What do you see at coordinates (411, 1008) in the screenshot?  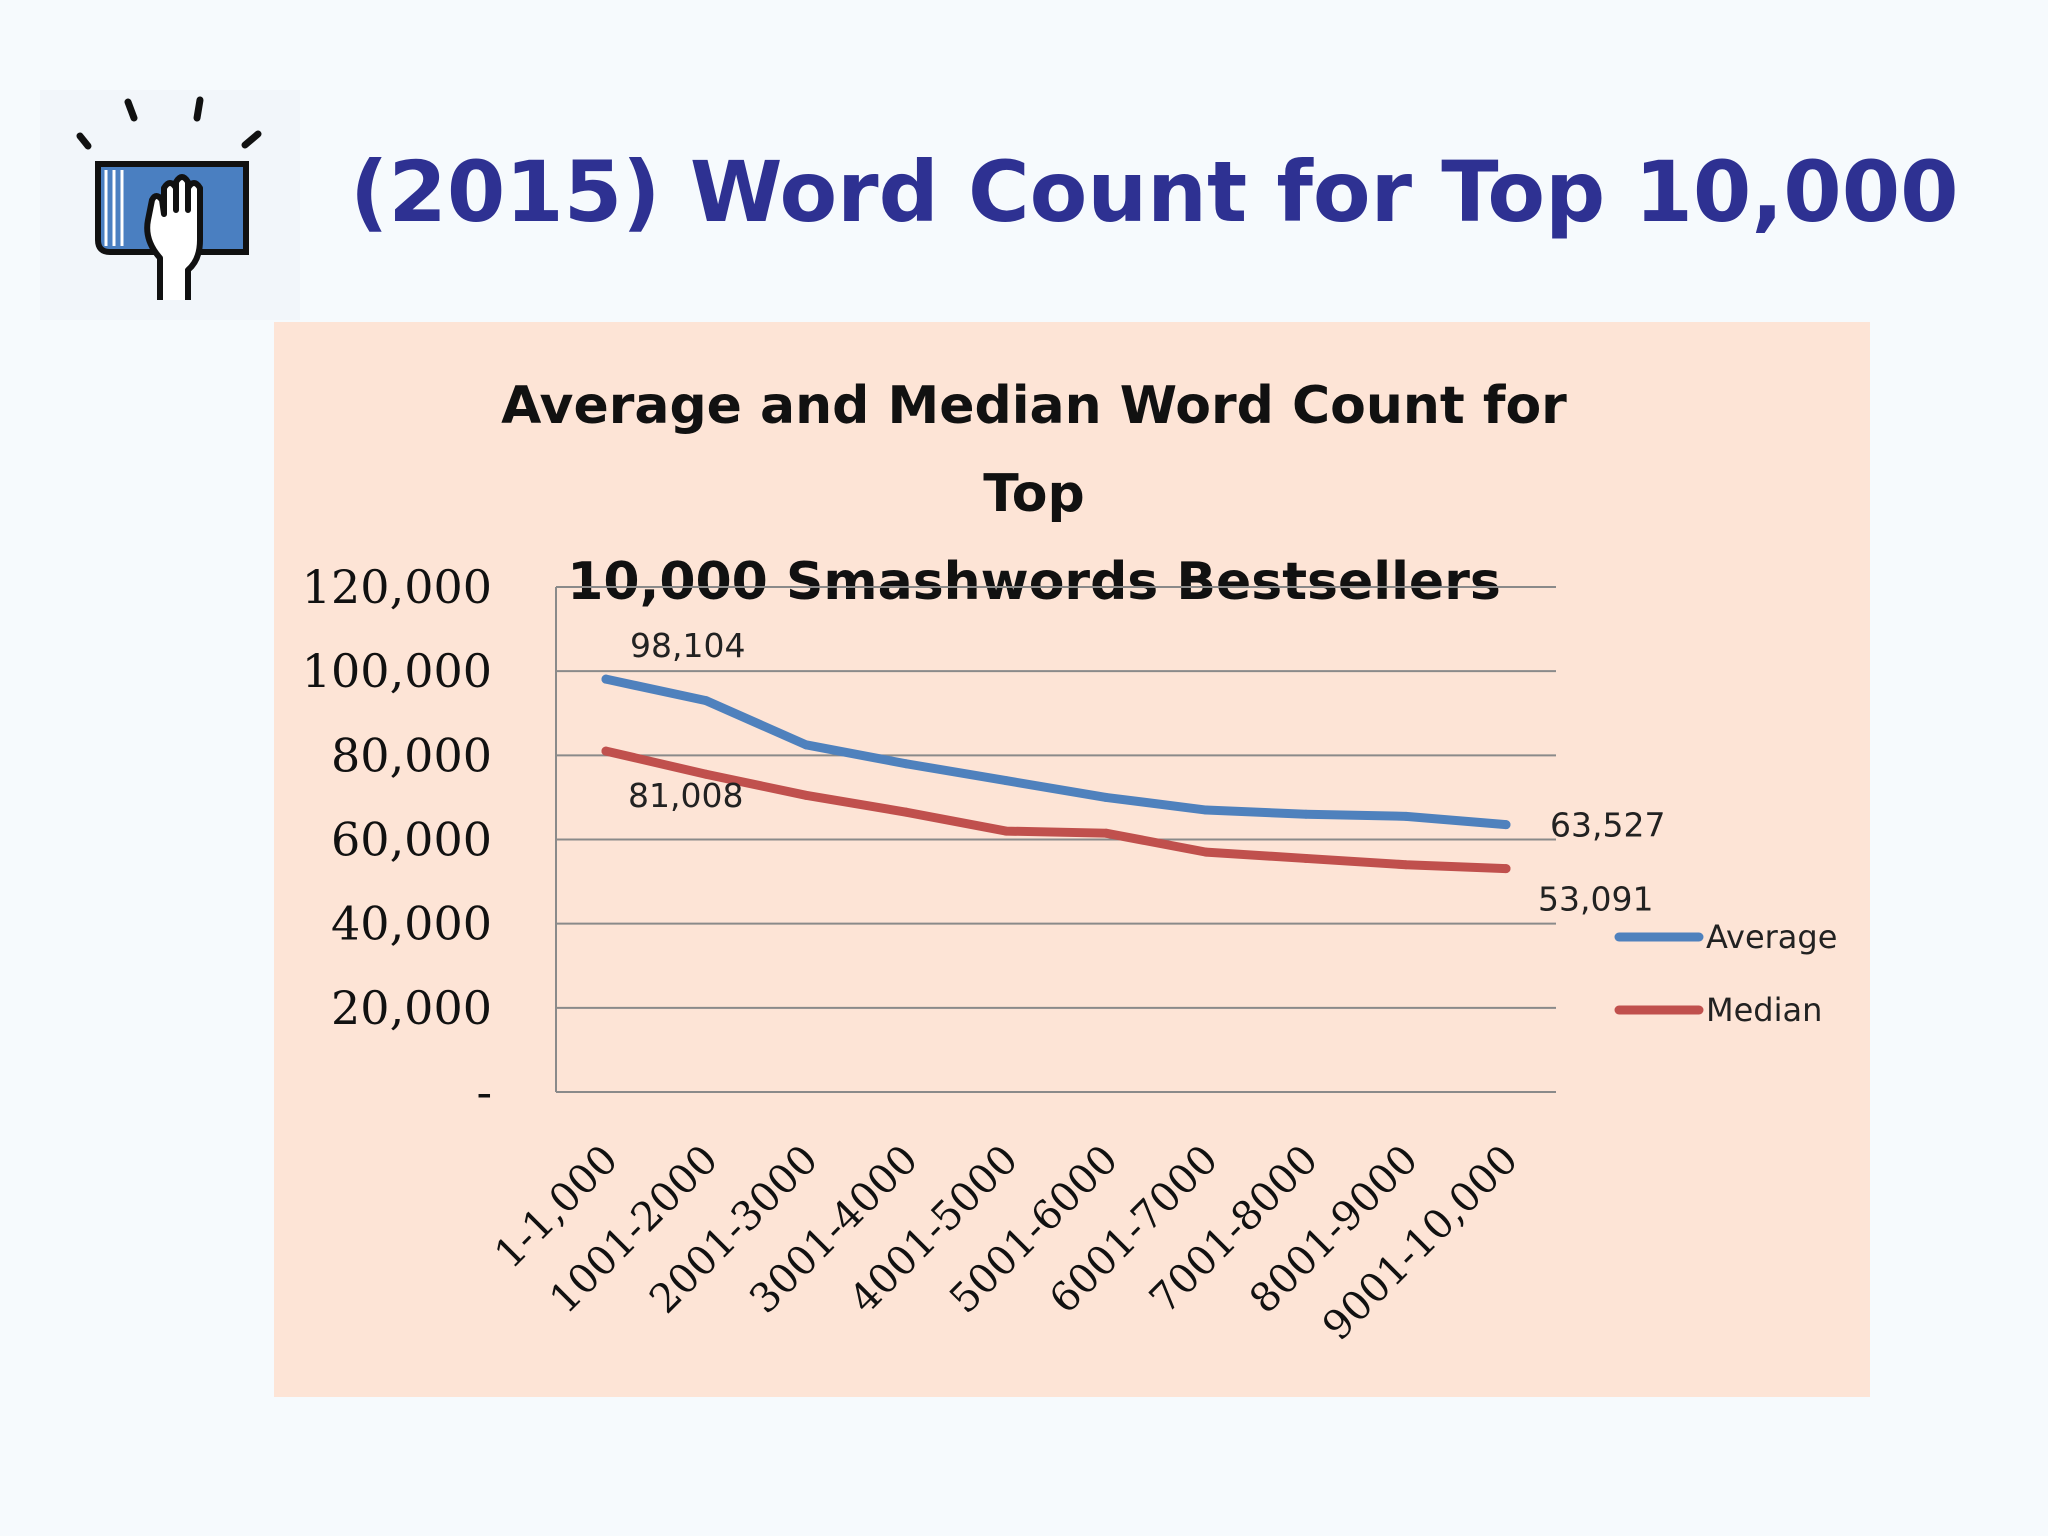 I see `y-tick-label: 20,000` at bounding box center [411, 1008].